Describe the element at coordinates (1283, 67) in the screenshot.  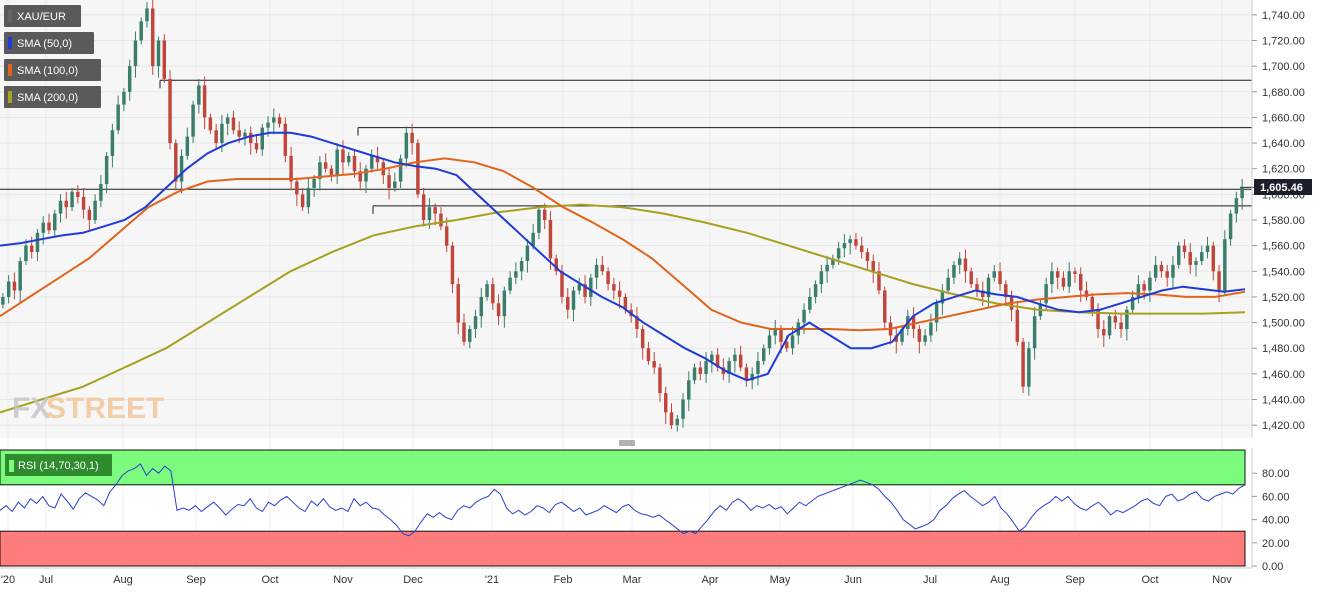
I see `price-tick-label: 1,700.00` at that location.